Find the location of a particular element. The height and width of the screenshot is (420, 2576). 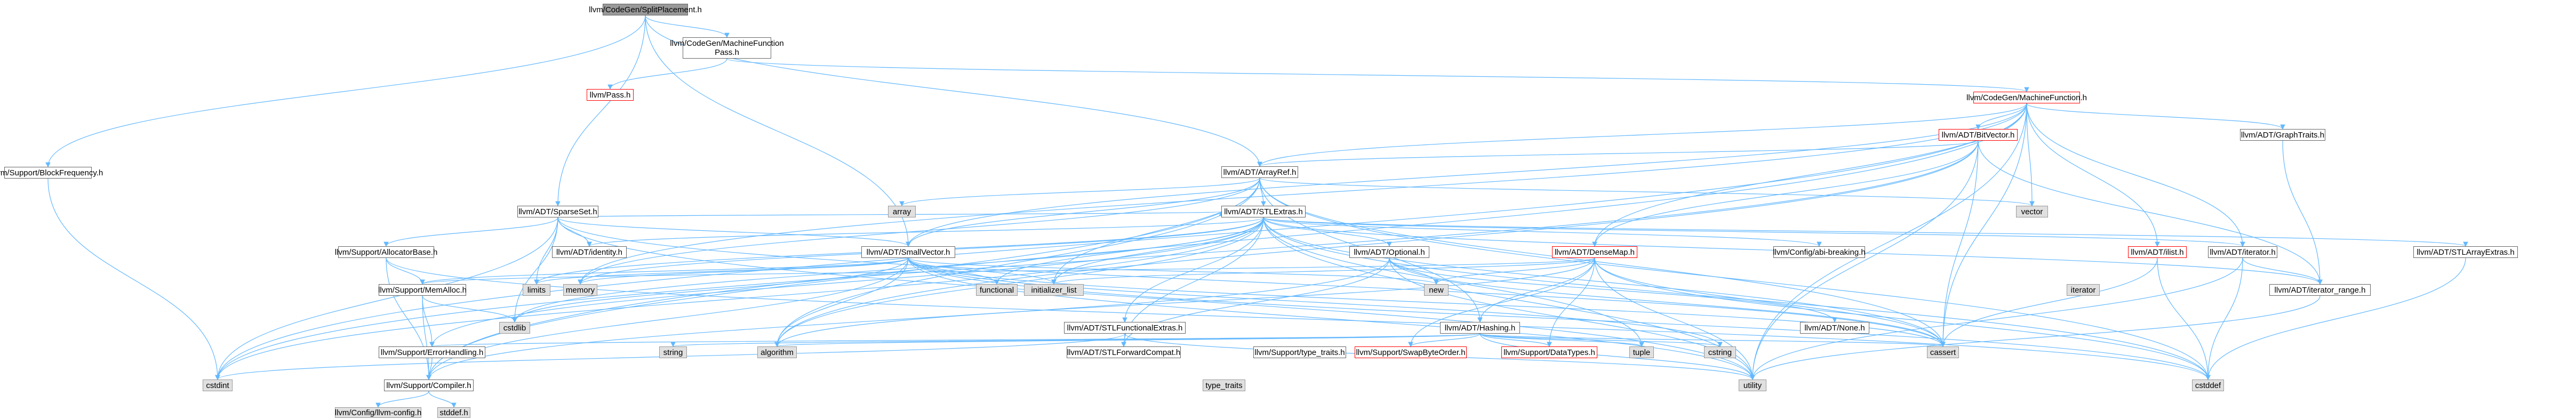

node-tuple-label: tuple is located at coordinates (1642, 353).